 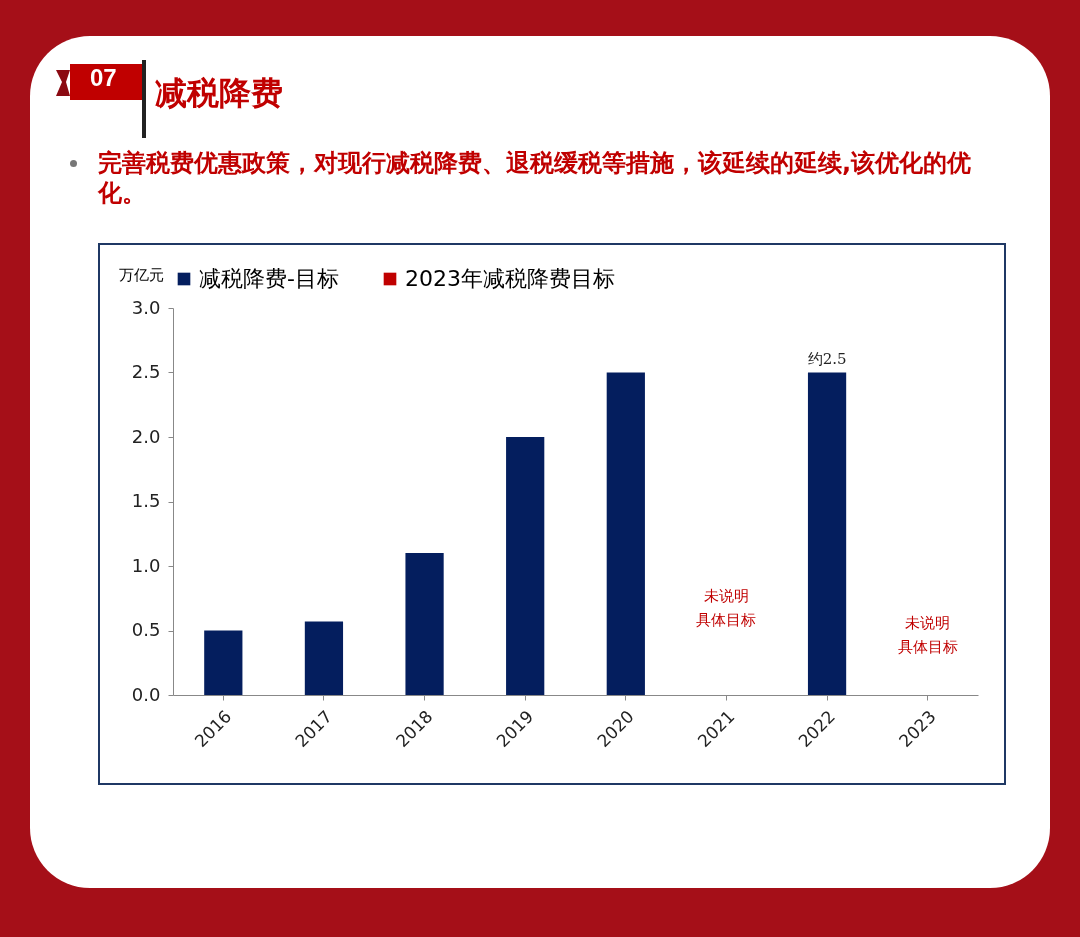 I want to click on y-axis-title: 万亿元, so click(x=141, y=274).